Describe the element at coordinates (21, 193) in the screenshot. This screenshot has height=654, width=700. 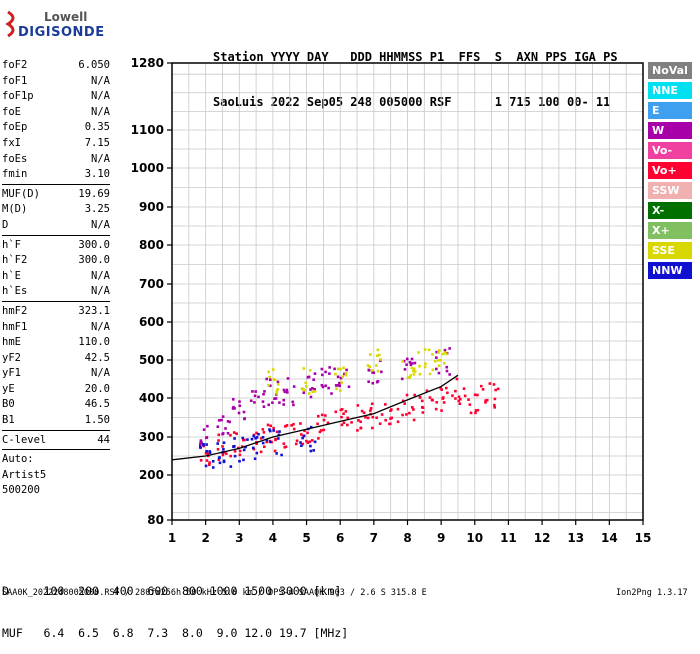
I see `param-name: MUF(D)` at that location.